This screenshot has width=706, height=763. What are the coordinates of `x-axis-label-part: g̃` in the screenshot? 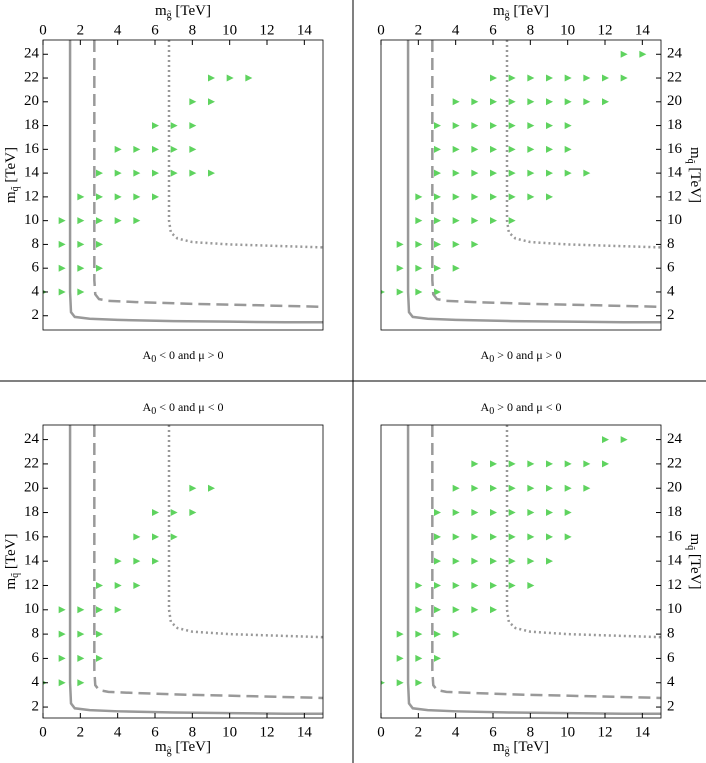 It's located at (169, 15).